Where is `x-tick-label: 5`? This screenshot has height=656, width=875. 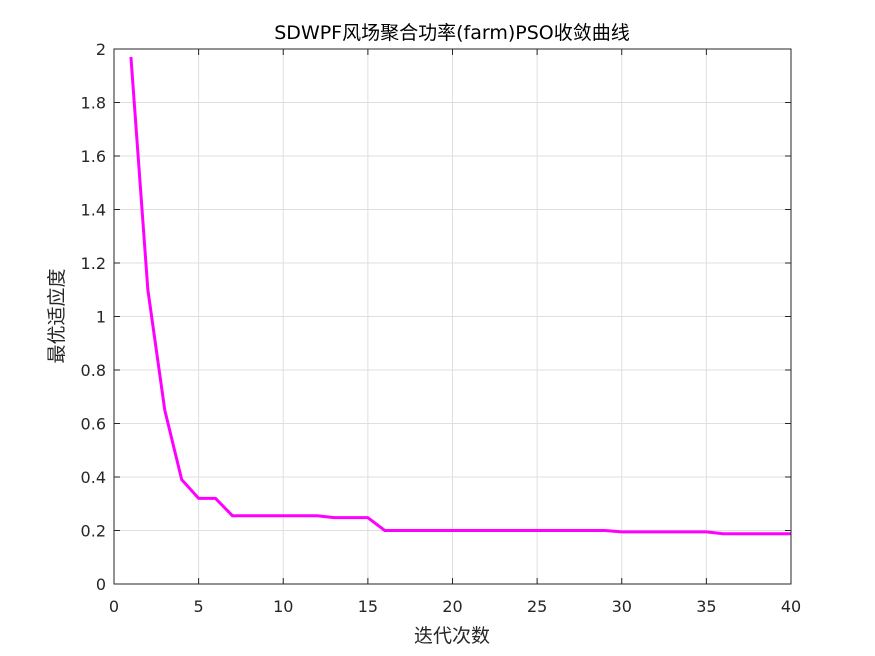 x-tick-label: 5 is located at coordinates (199, 606).